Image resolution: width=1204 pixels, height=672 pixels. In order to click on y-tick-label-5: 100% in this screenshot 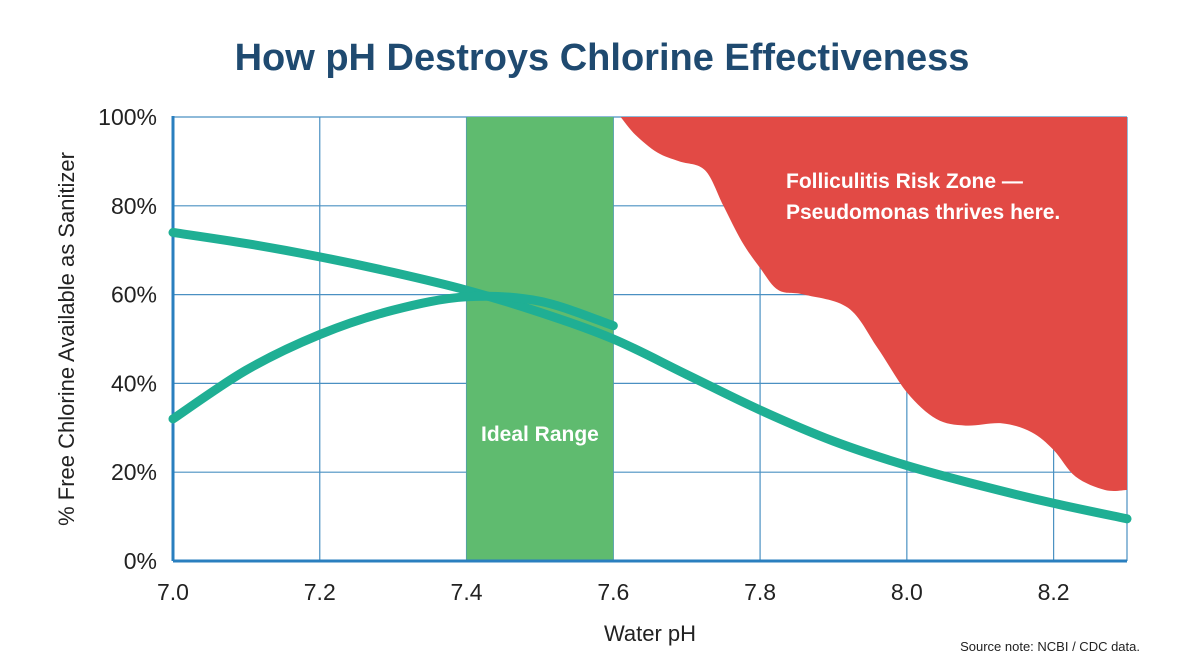, I will do `click(127, 117)`.